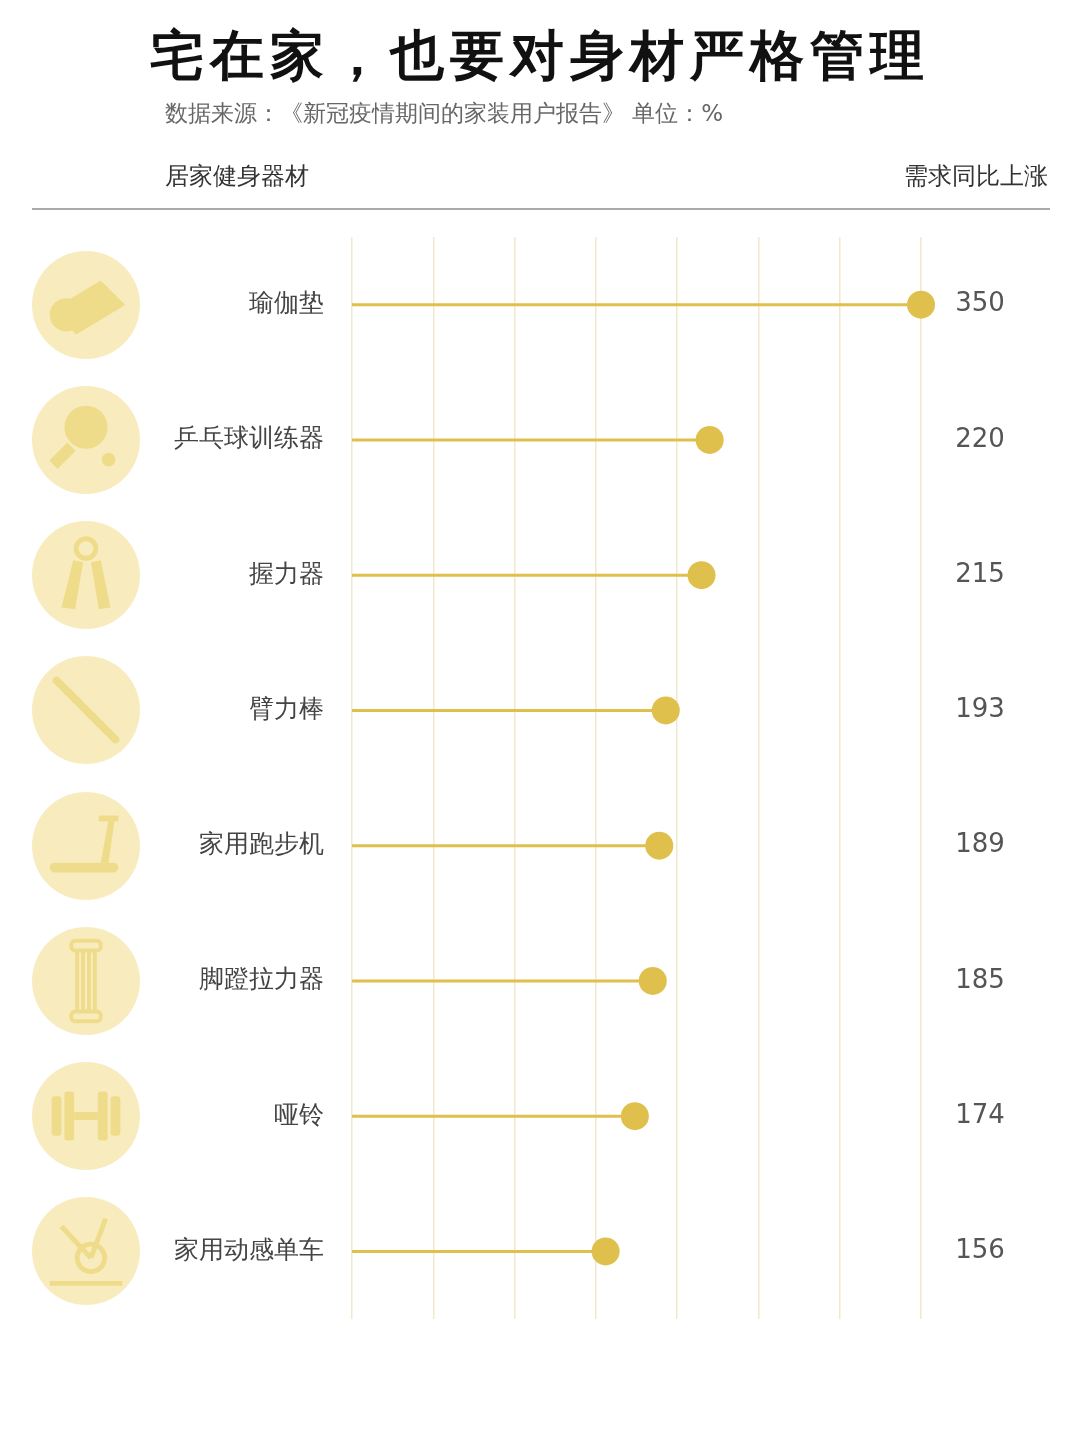 The height and width of the screenshot is (1439, 1080). I want to click on data-label: 193, so click(980, 708).